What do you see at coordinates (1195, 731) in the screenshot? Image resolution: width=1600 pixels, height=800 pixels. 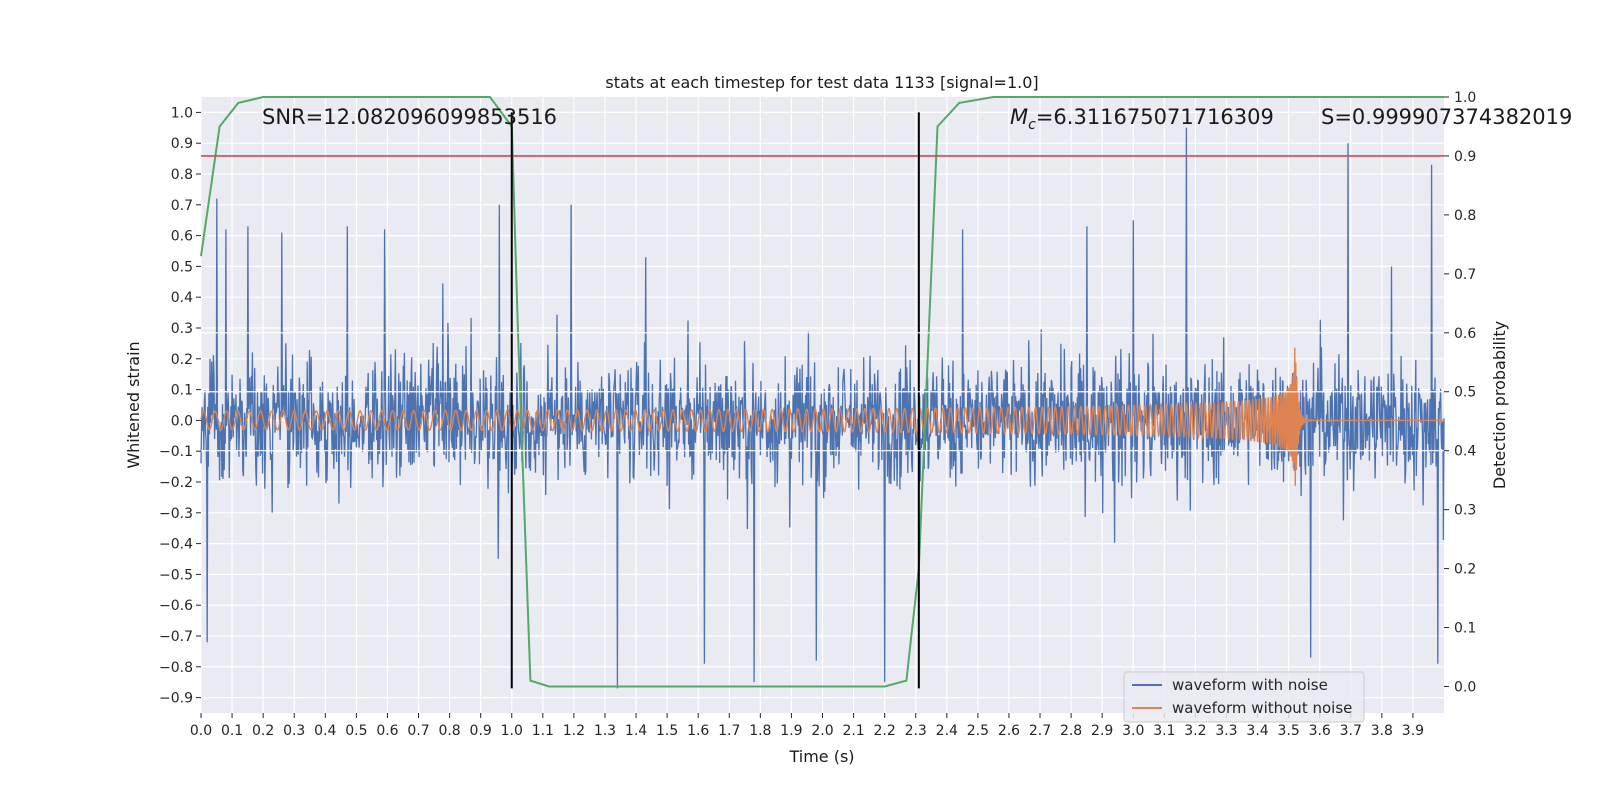 I see `x-tick-label: 3.2` at bounding box center [1195, 731].